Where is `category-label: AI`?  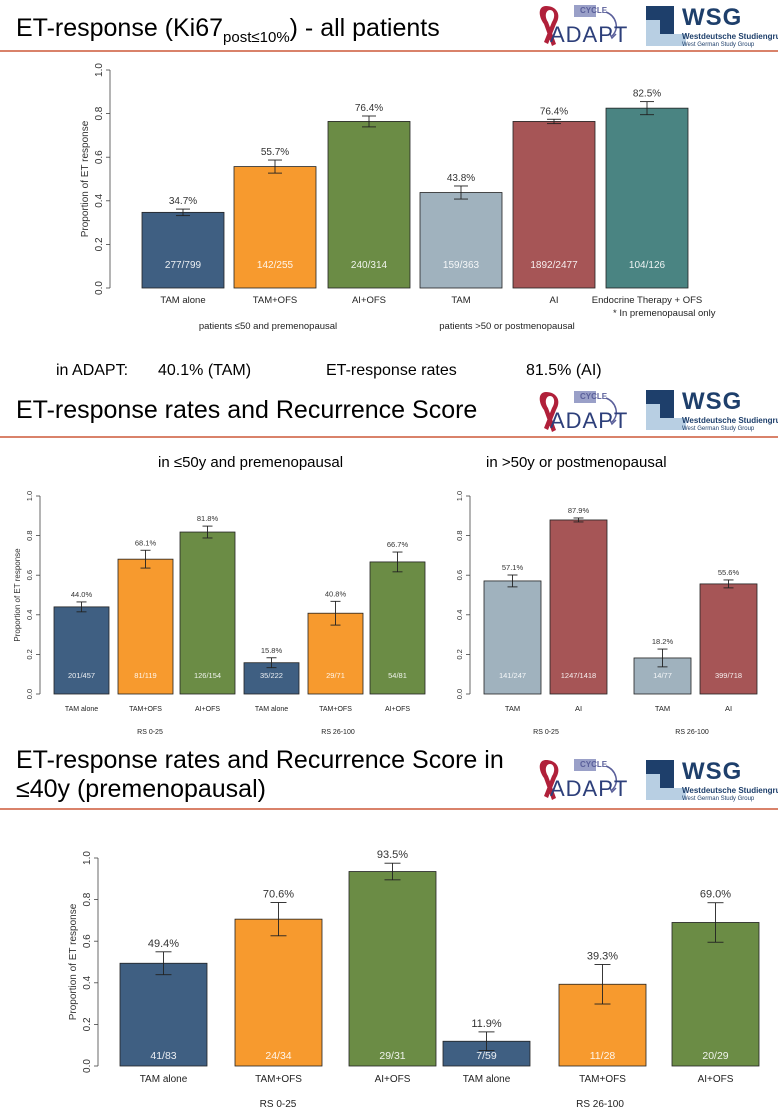 category-label: AI is located at coordinates (728, 708).